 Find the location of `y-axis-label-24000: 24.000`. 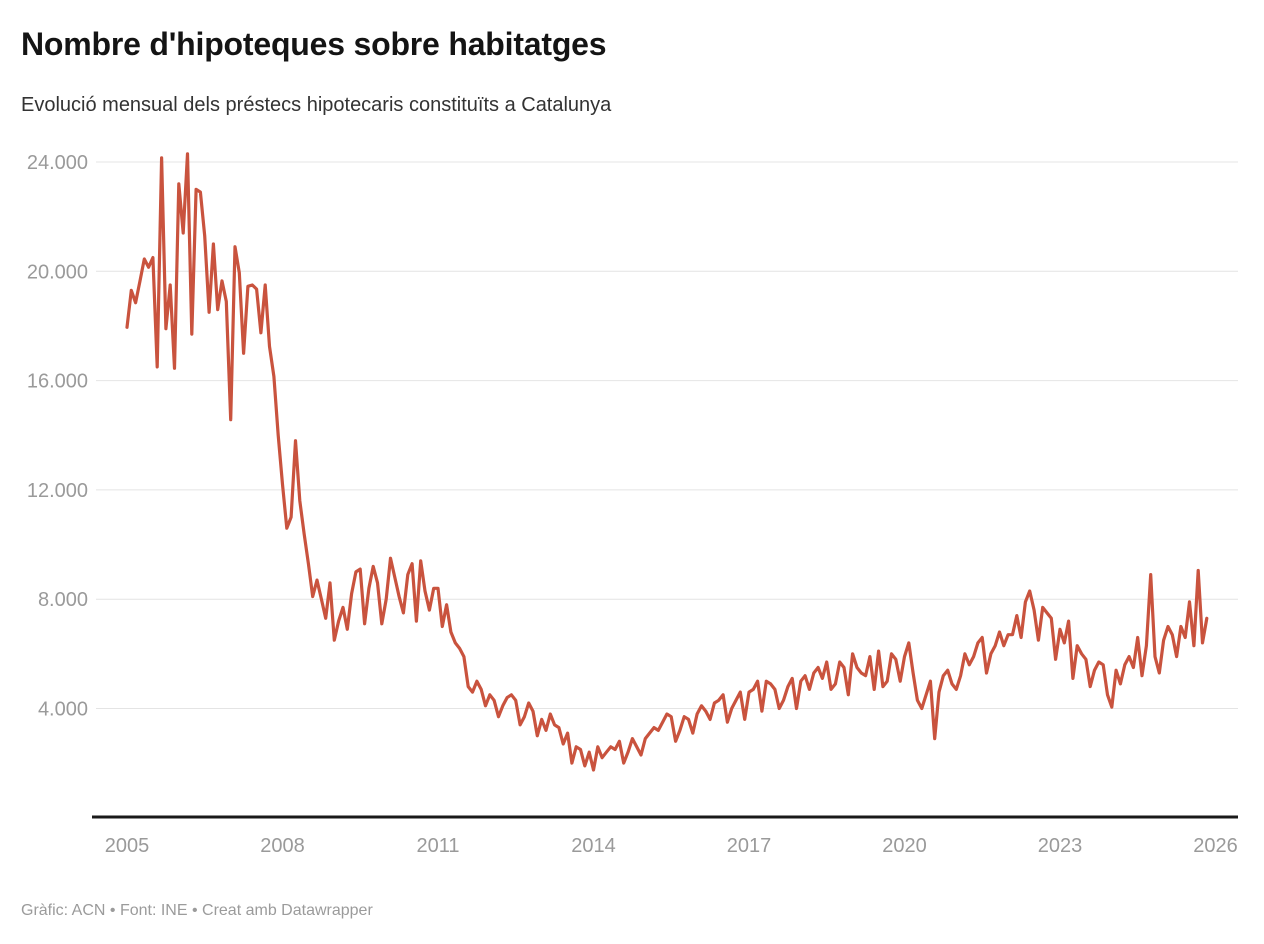

y-axis-label-24000: 24.000 is located at coordinates (57, 163).